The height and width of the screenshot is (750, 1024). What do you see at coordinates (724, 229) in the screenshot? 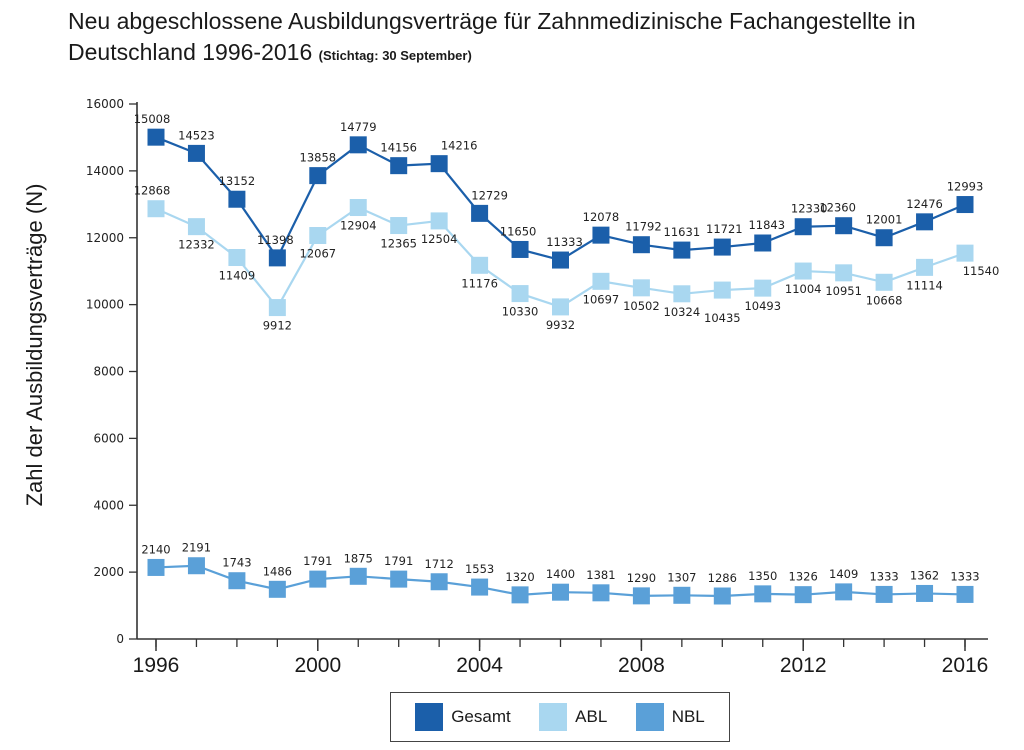
I see `data-label-gesamt: 11721` at bounding box center [724, 229].